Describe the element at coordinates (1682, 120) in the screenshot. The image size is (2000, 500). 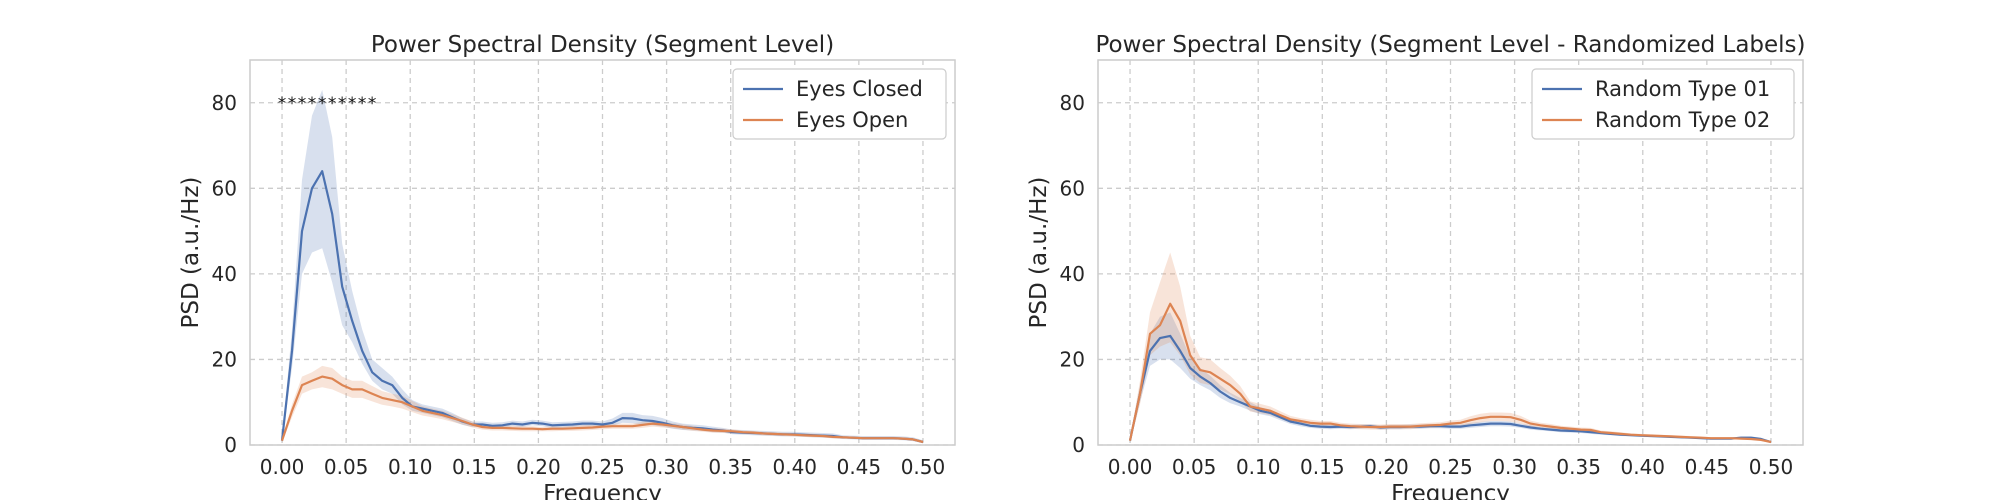
I see `legend-label: Random Type 02` at that location.